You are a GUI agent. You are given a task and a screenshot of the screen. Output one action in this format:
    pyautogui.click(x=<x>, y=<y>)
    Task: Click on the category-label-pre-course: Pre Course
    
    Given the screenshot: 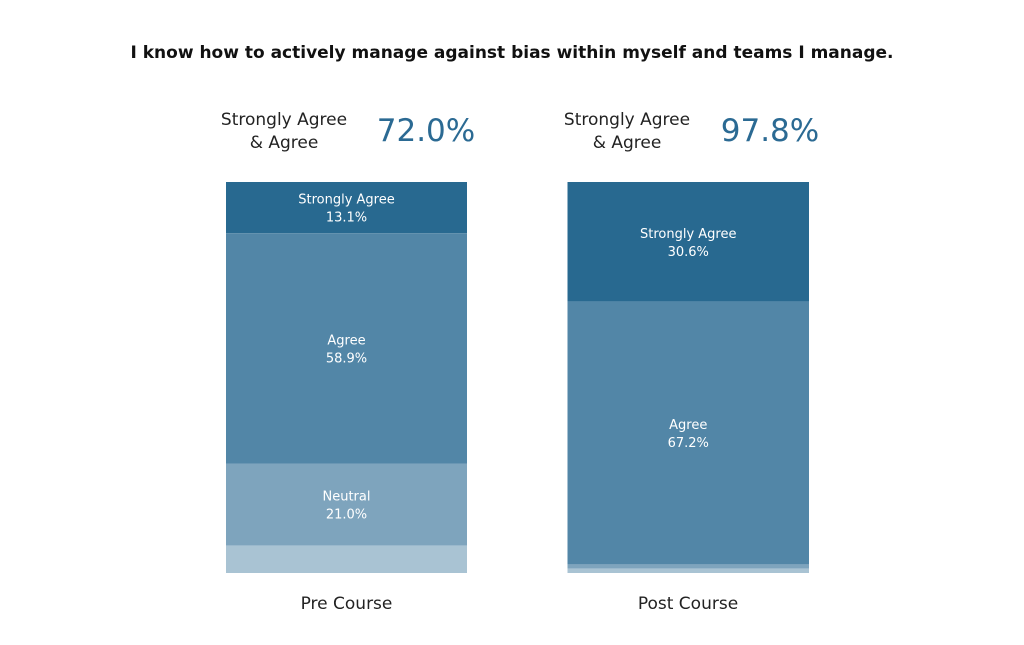 What is the action you would take?
    pyautogui.click(x=347, y=604)
    